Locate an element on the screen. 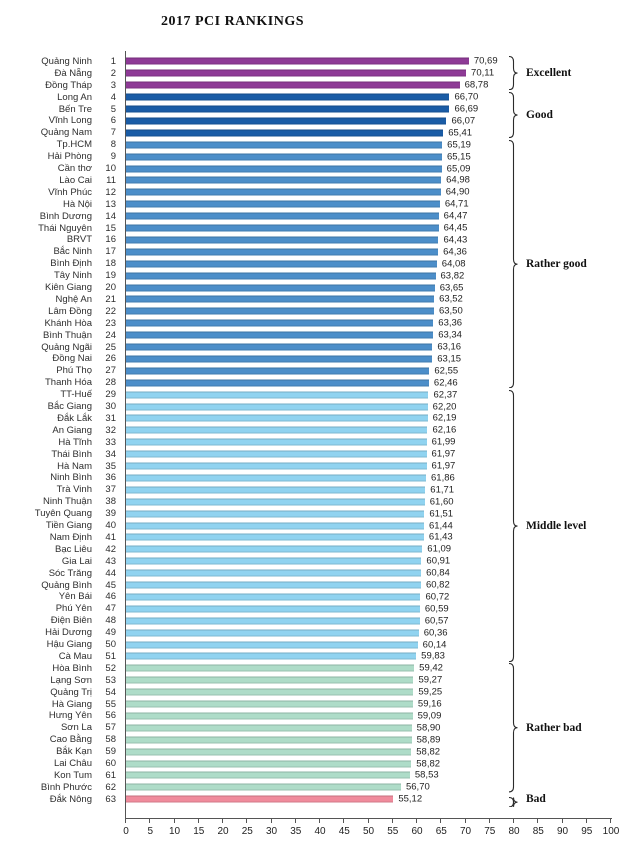 This screenshot has height=850, width=638. bar-row: Nghệ An 21 63,52 is located at coordinates (319, 300).